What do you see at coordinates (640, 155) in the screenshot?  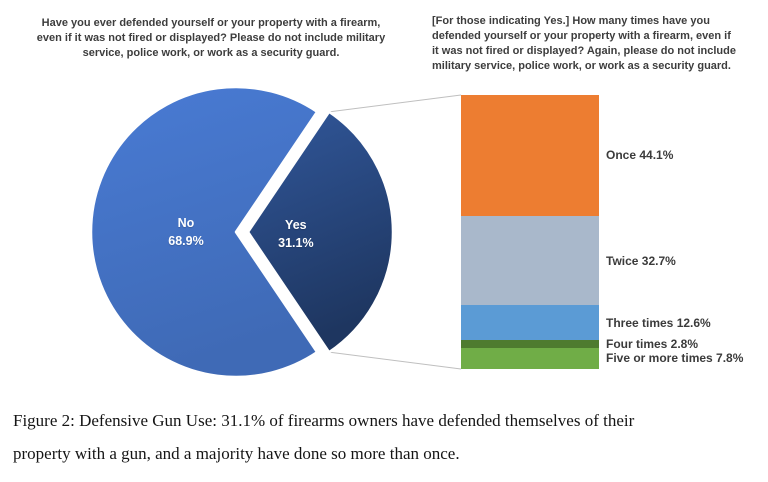 I see `bar-label-once: Once 44.1%` at bounding box center [640, 155].